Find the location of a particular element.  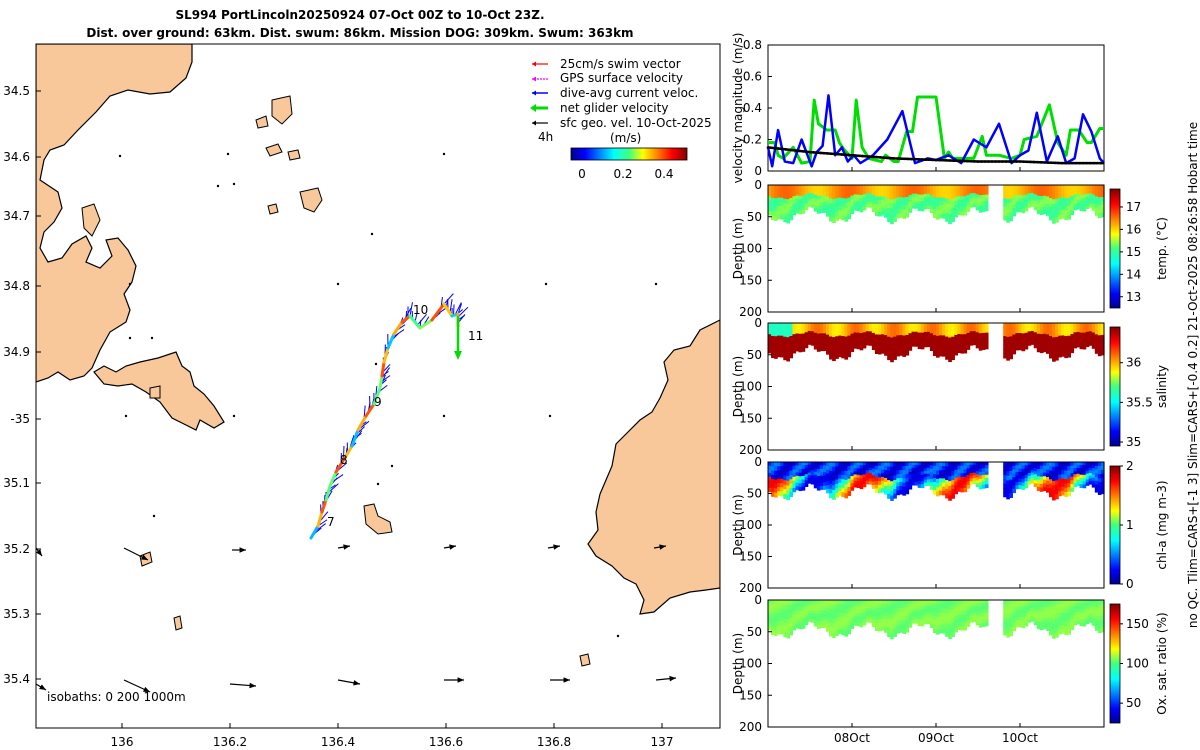

section-ytick-label: 100 is located at coordinates (750, 525).